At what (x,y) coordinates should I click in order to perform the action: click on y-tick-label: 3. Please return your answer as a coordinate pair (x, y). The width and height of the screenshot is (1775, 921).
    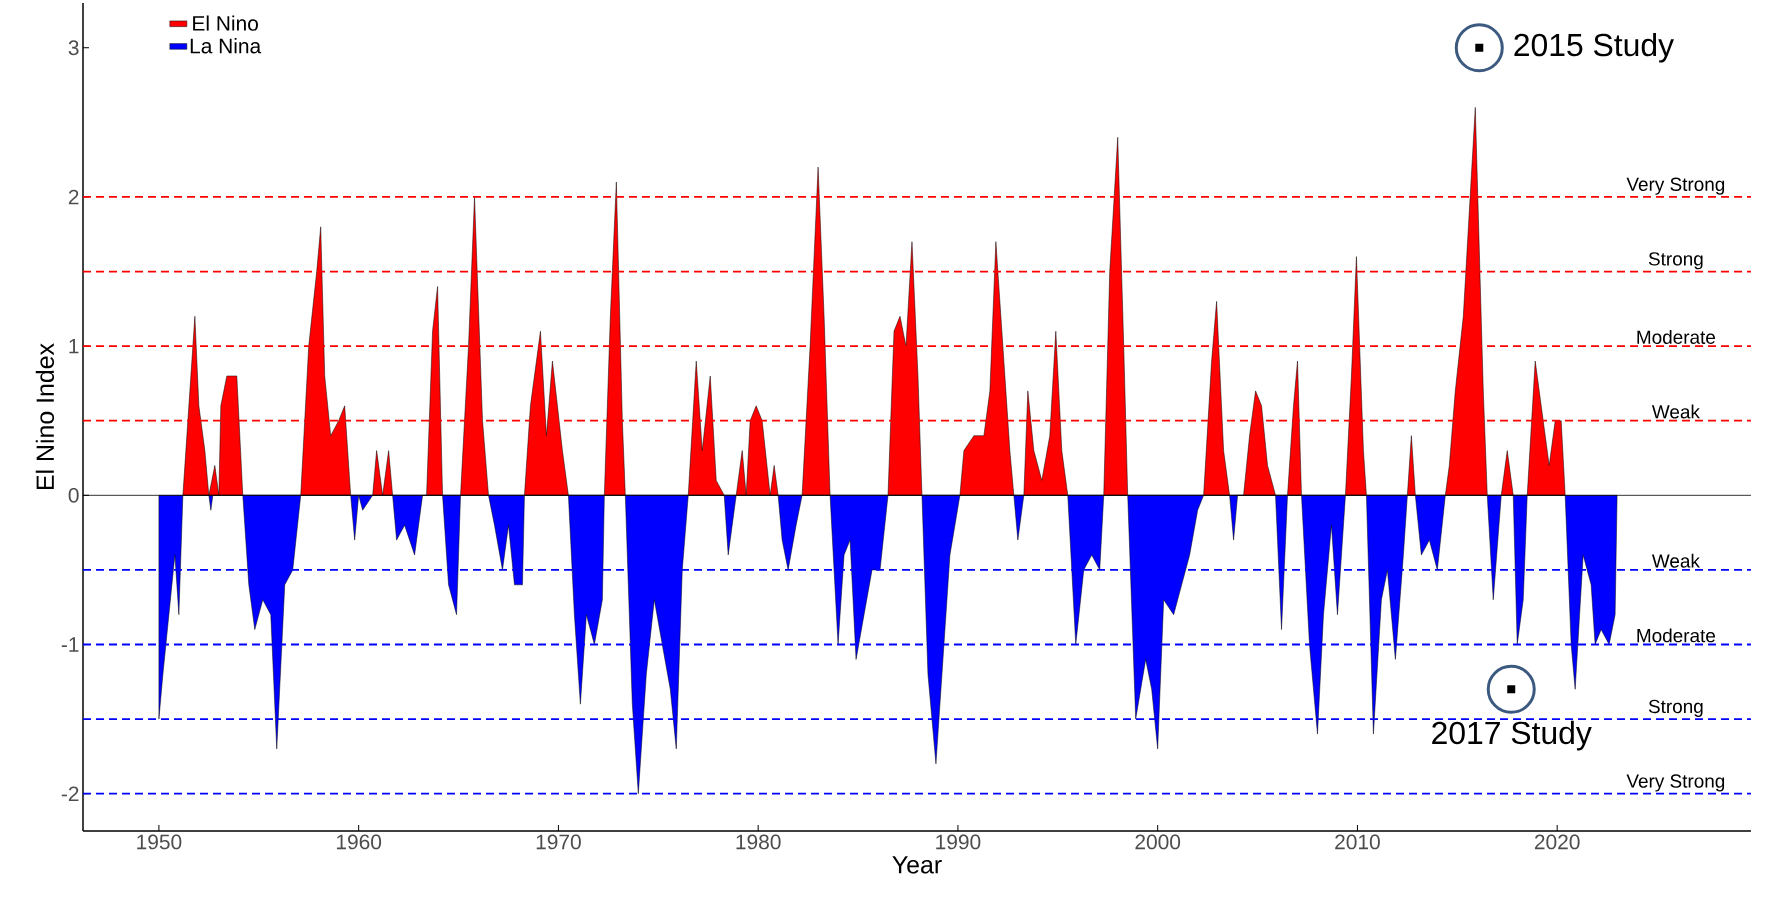
    Looking at the image, I should click on (73, 48).